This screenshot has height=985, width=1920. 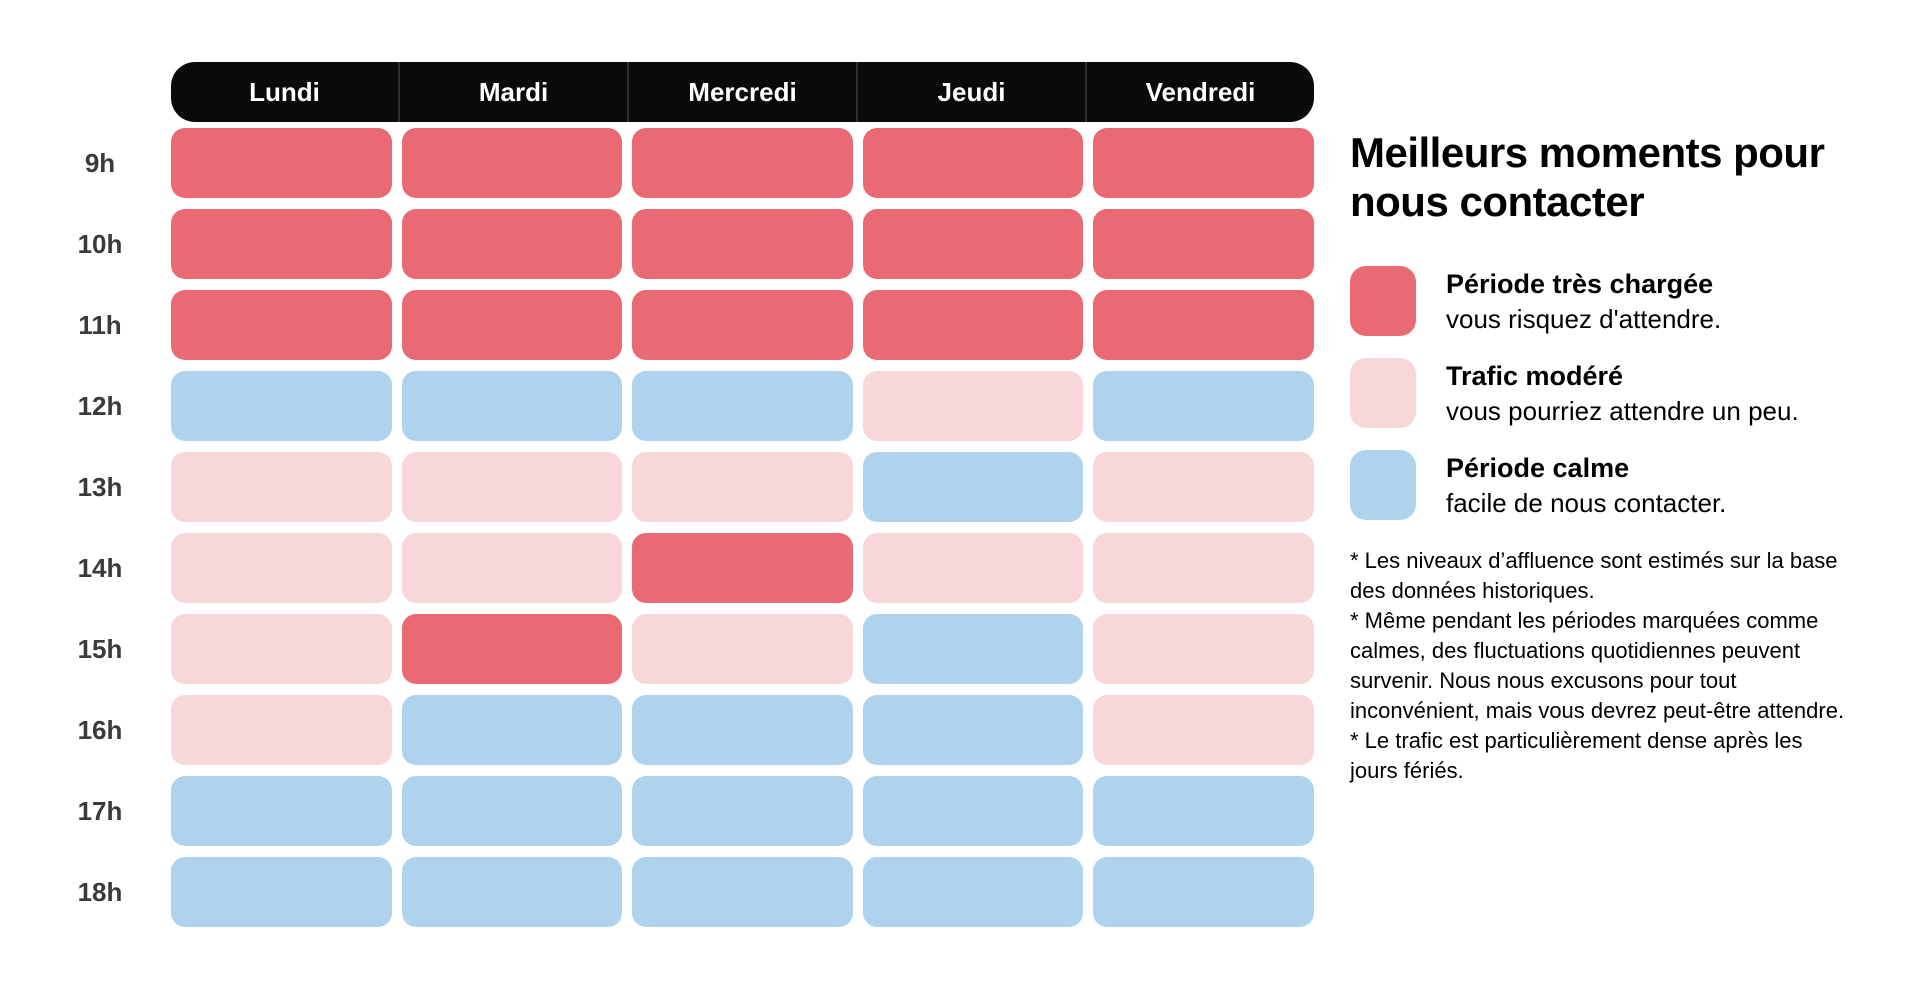 What do you see at coordinates (100, 648) in the screenshot?
I see `hour-label: 15h` at bounding box center [100, 648].